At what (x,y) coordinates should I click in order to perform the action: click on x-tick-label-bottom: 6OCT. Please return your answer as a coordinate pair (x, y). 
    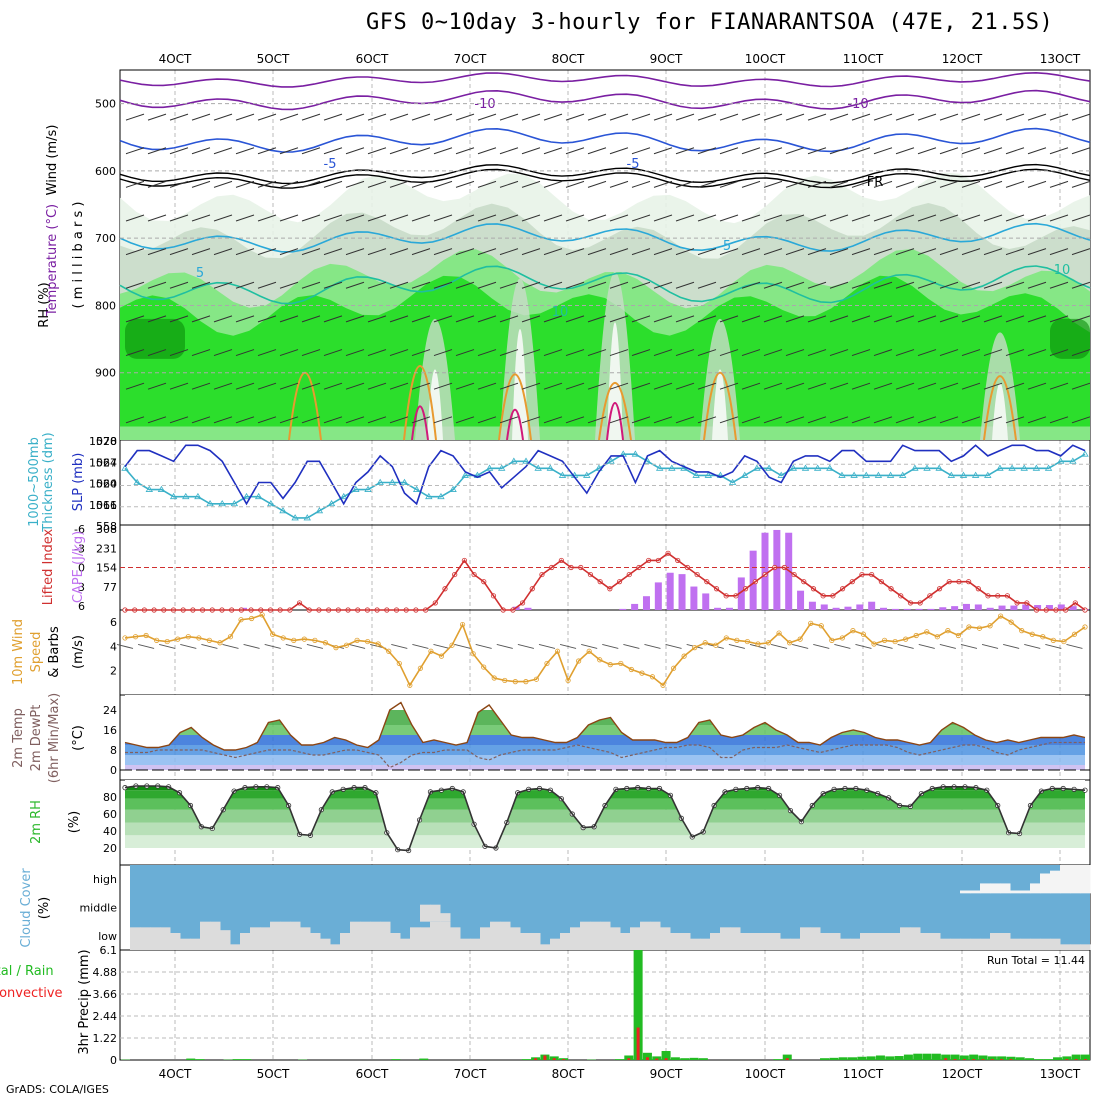
    Looking at the image, I should click on (372, 1074).